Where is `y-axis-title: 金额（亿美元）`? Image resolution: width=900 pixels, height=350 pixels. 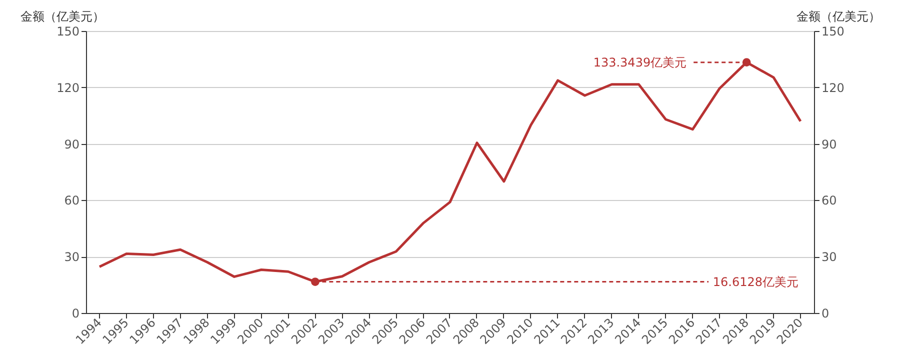
y-axis-title: 金额（亿美元） is located at coordinates (62, 17).